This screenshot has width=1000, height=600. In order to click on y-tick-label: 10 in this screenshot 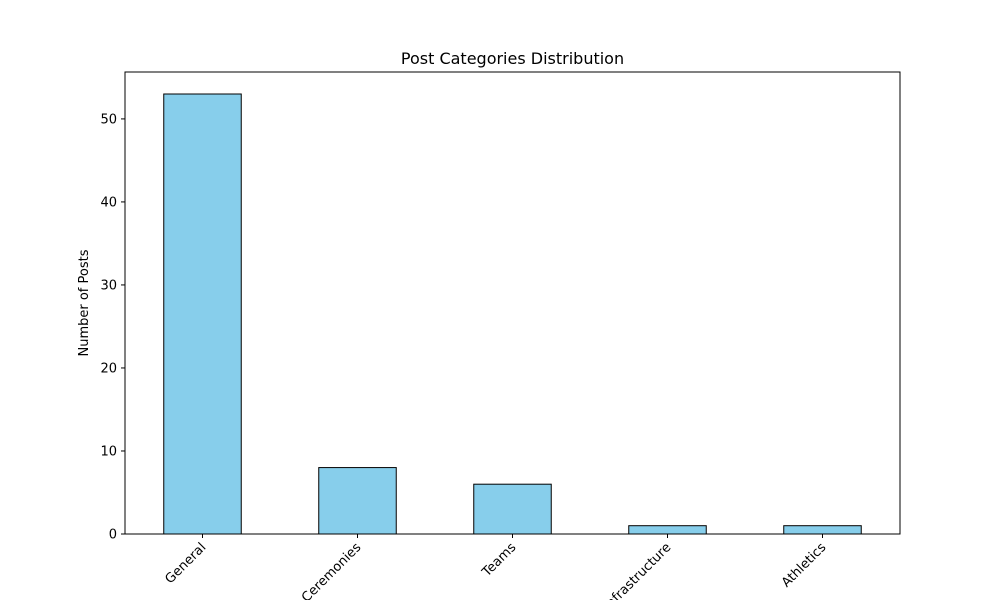, I will do `click(108, 451)`.